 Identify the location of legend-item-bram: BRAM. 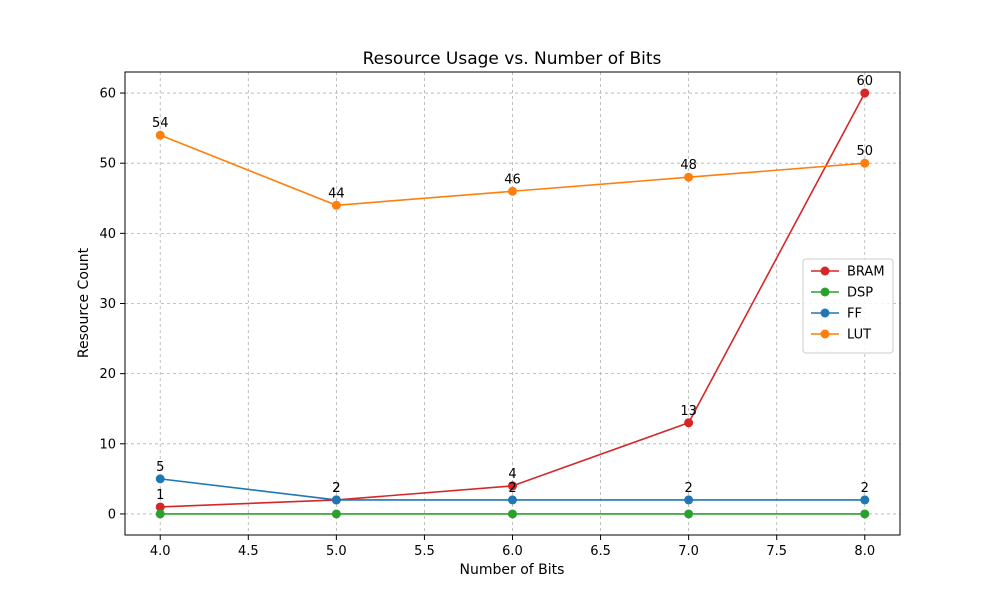
(848, 272).